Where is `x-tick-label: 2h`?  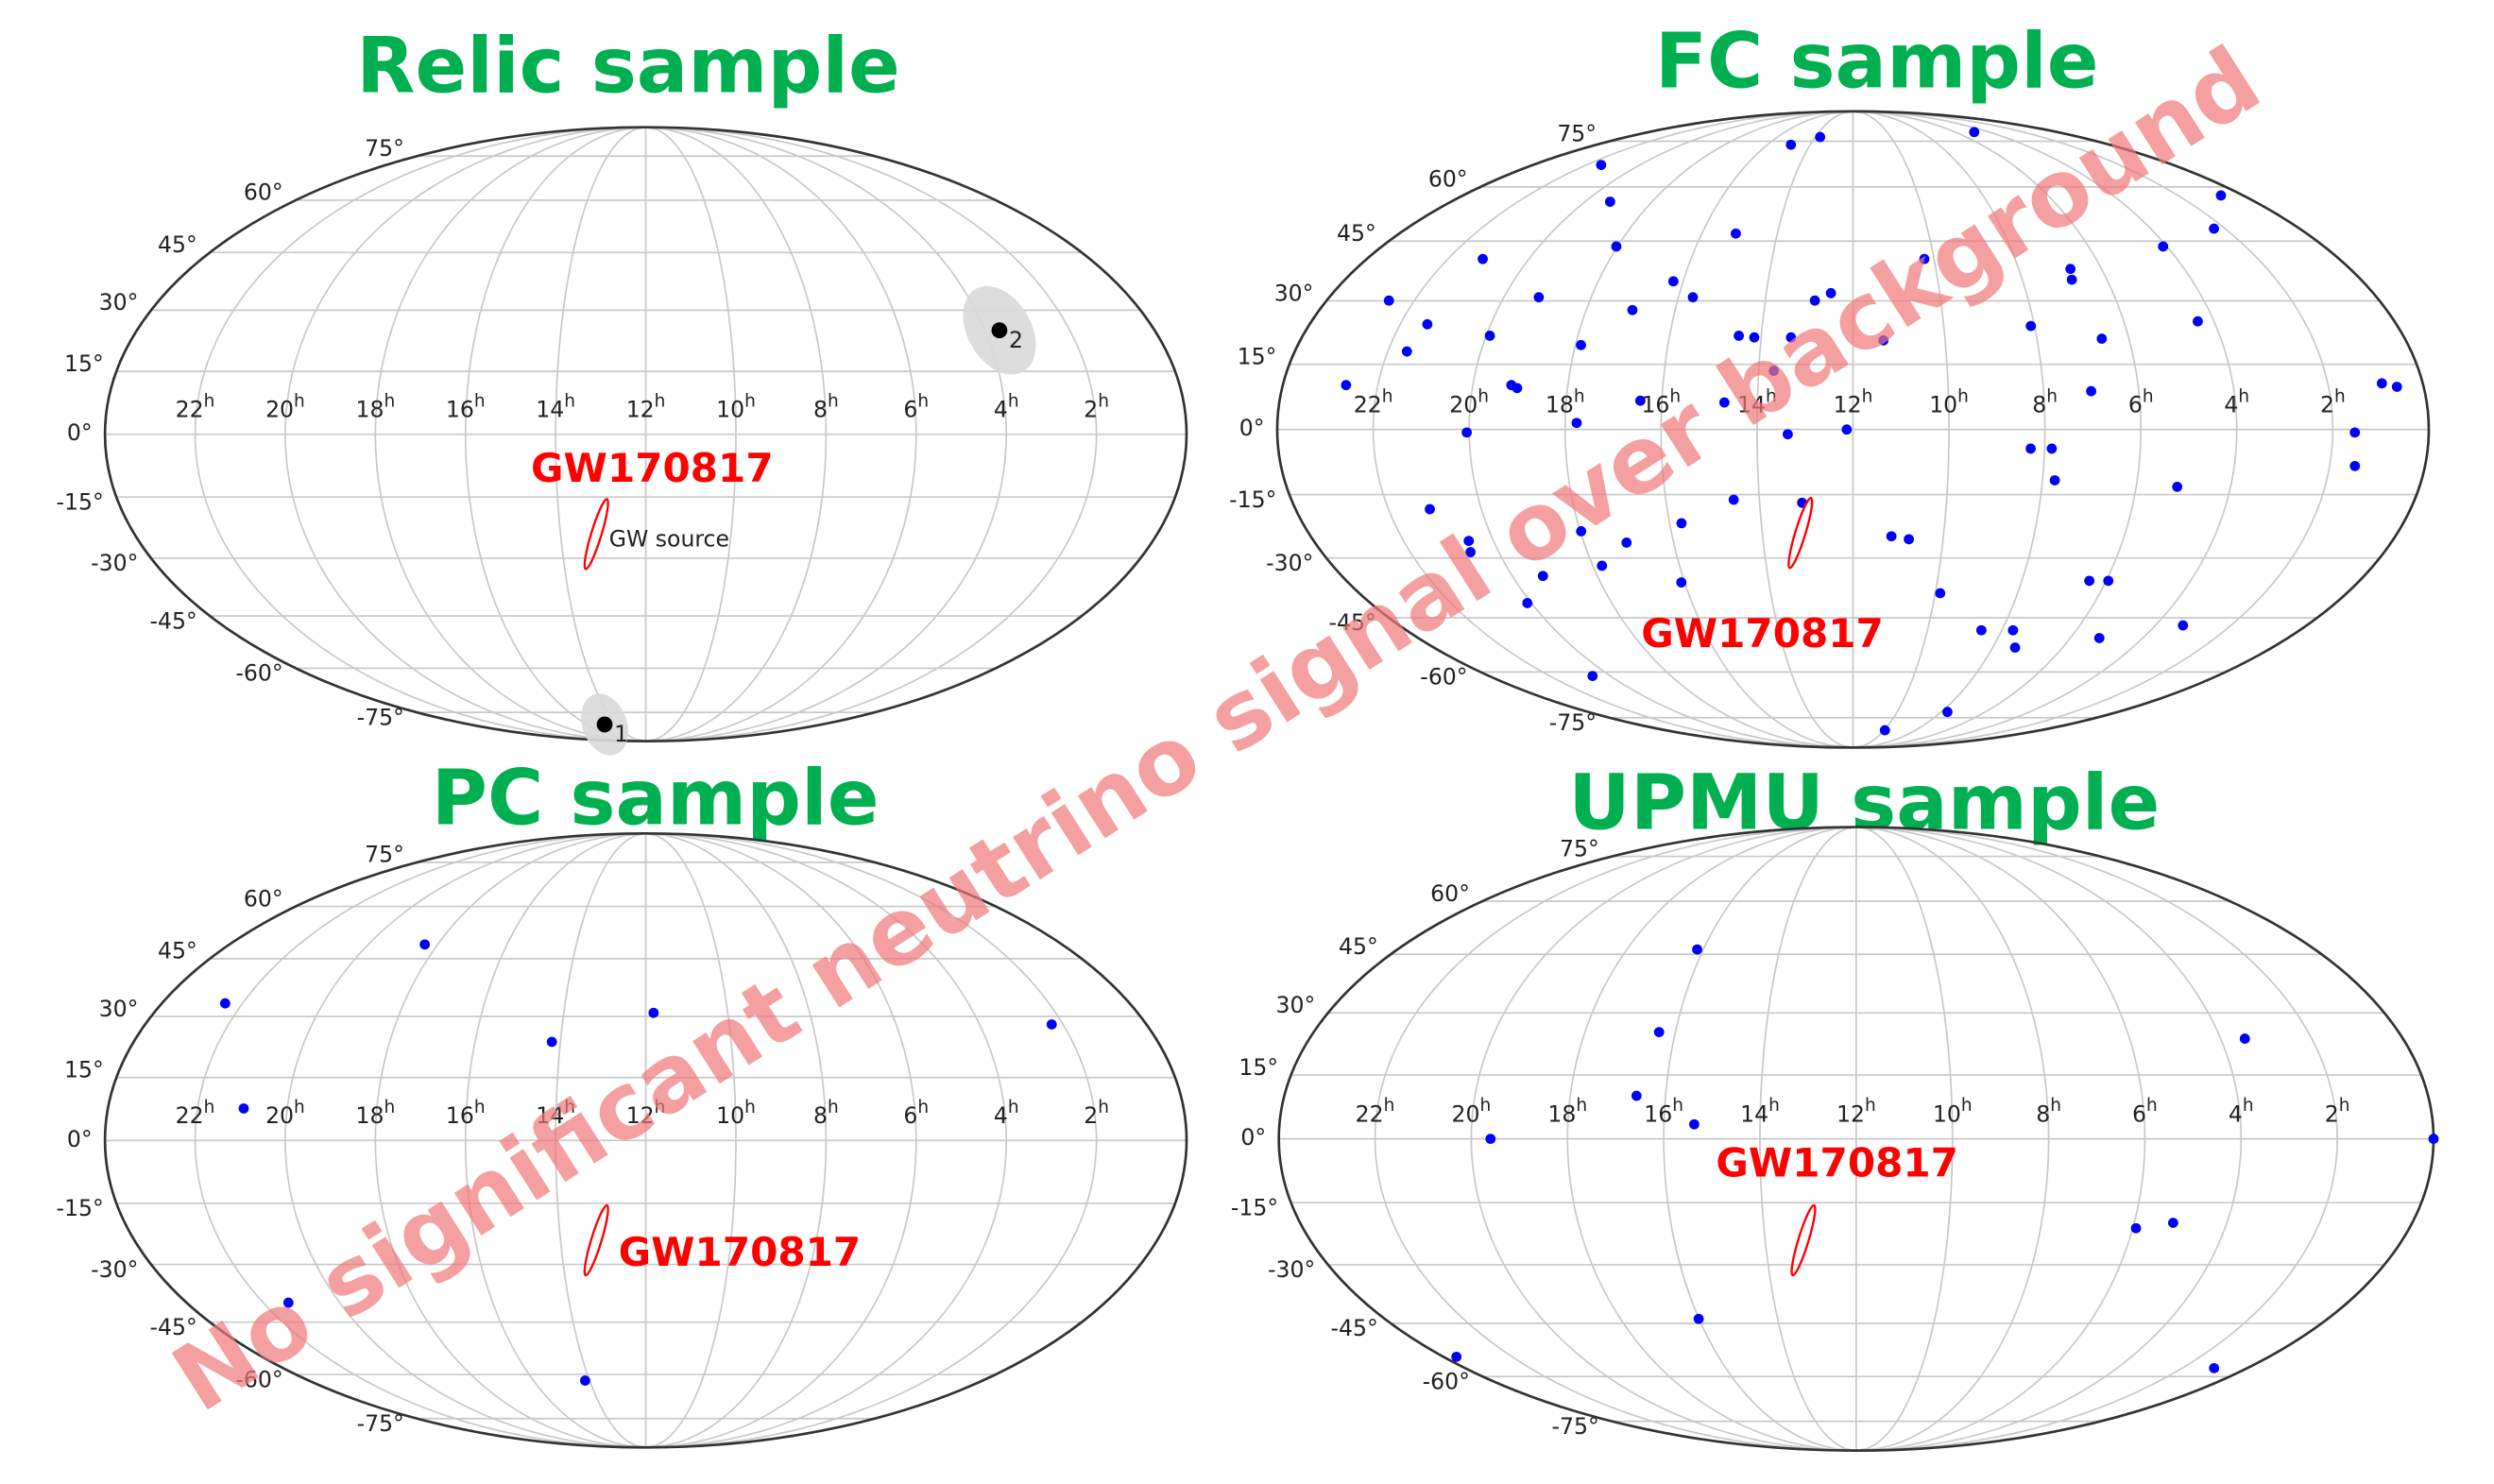
x-tick-label: 2h is located at coordinates (2338, 1111).